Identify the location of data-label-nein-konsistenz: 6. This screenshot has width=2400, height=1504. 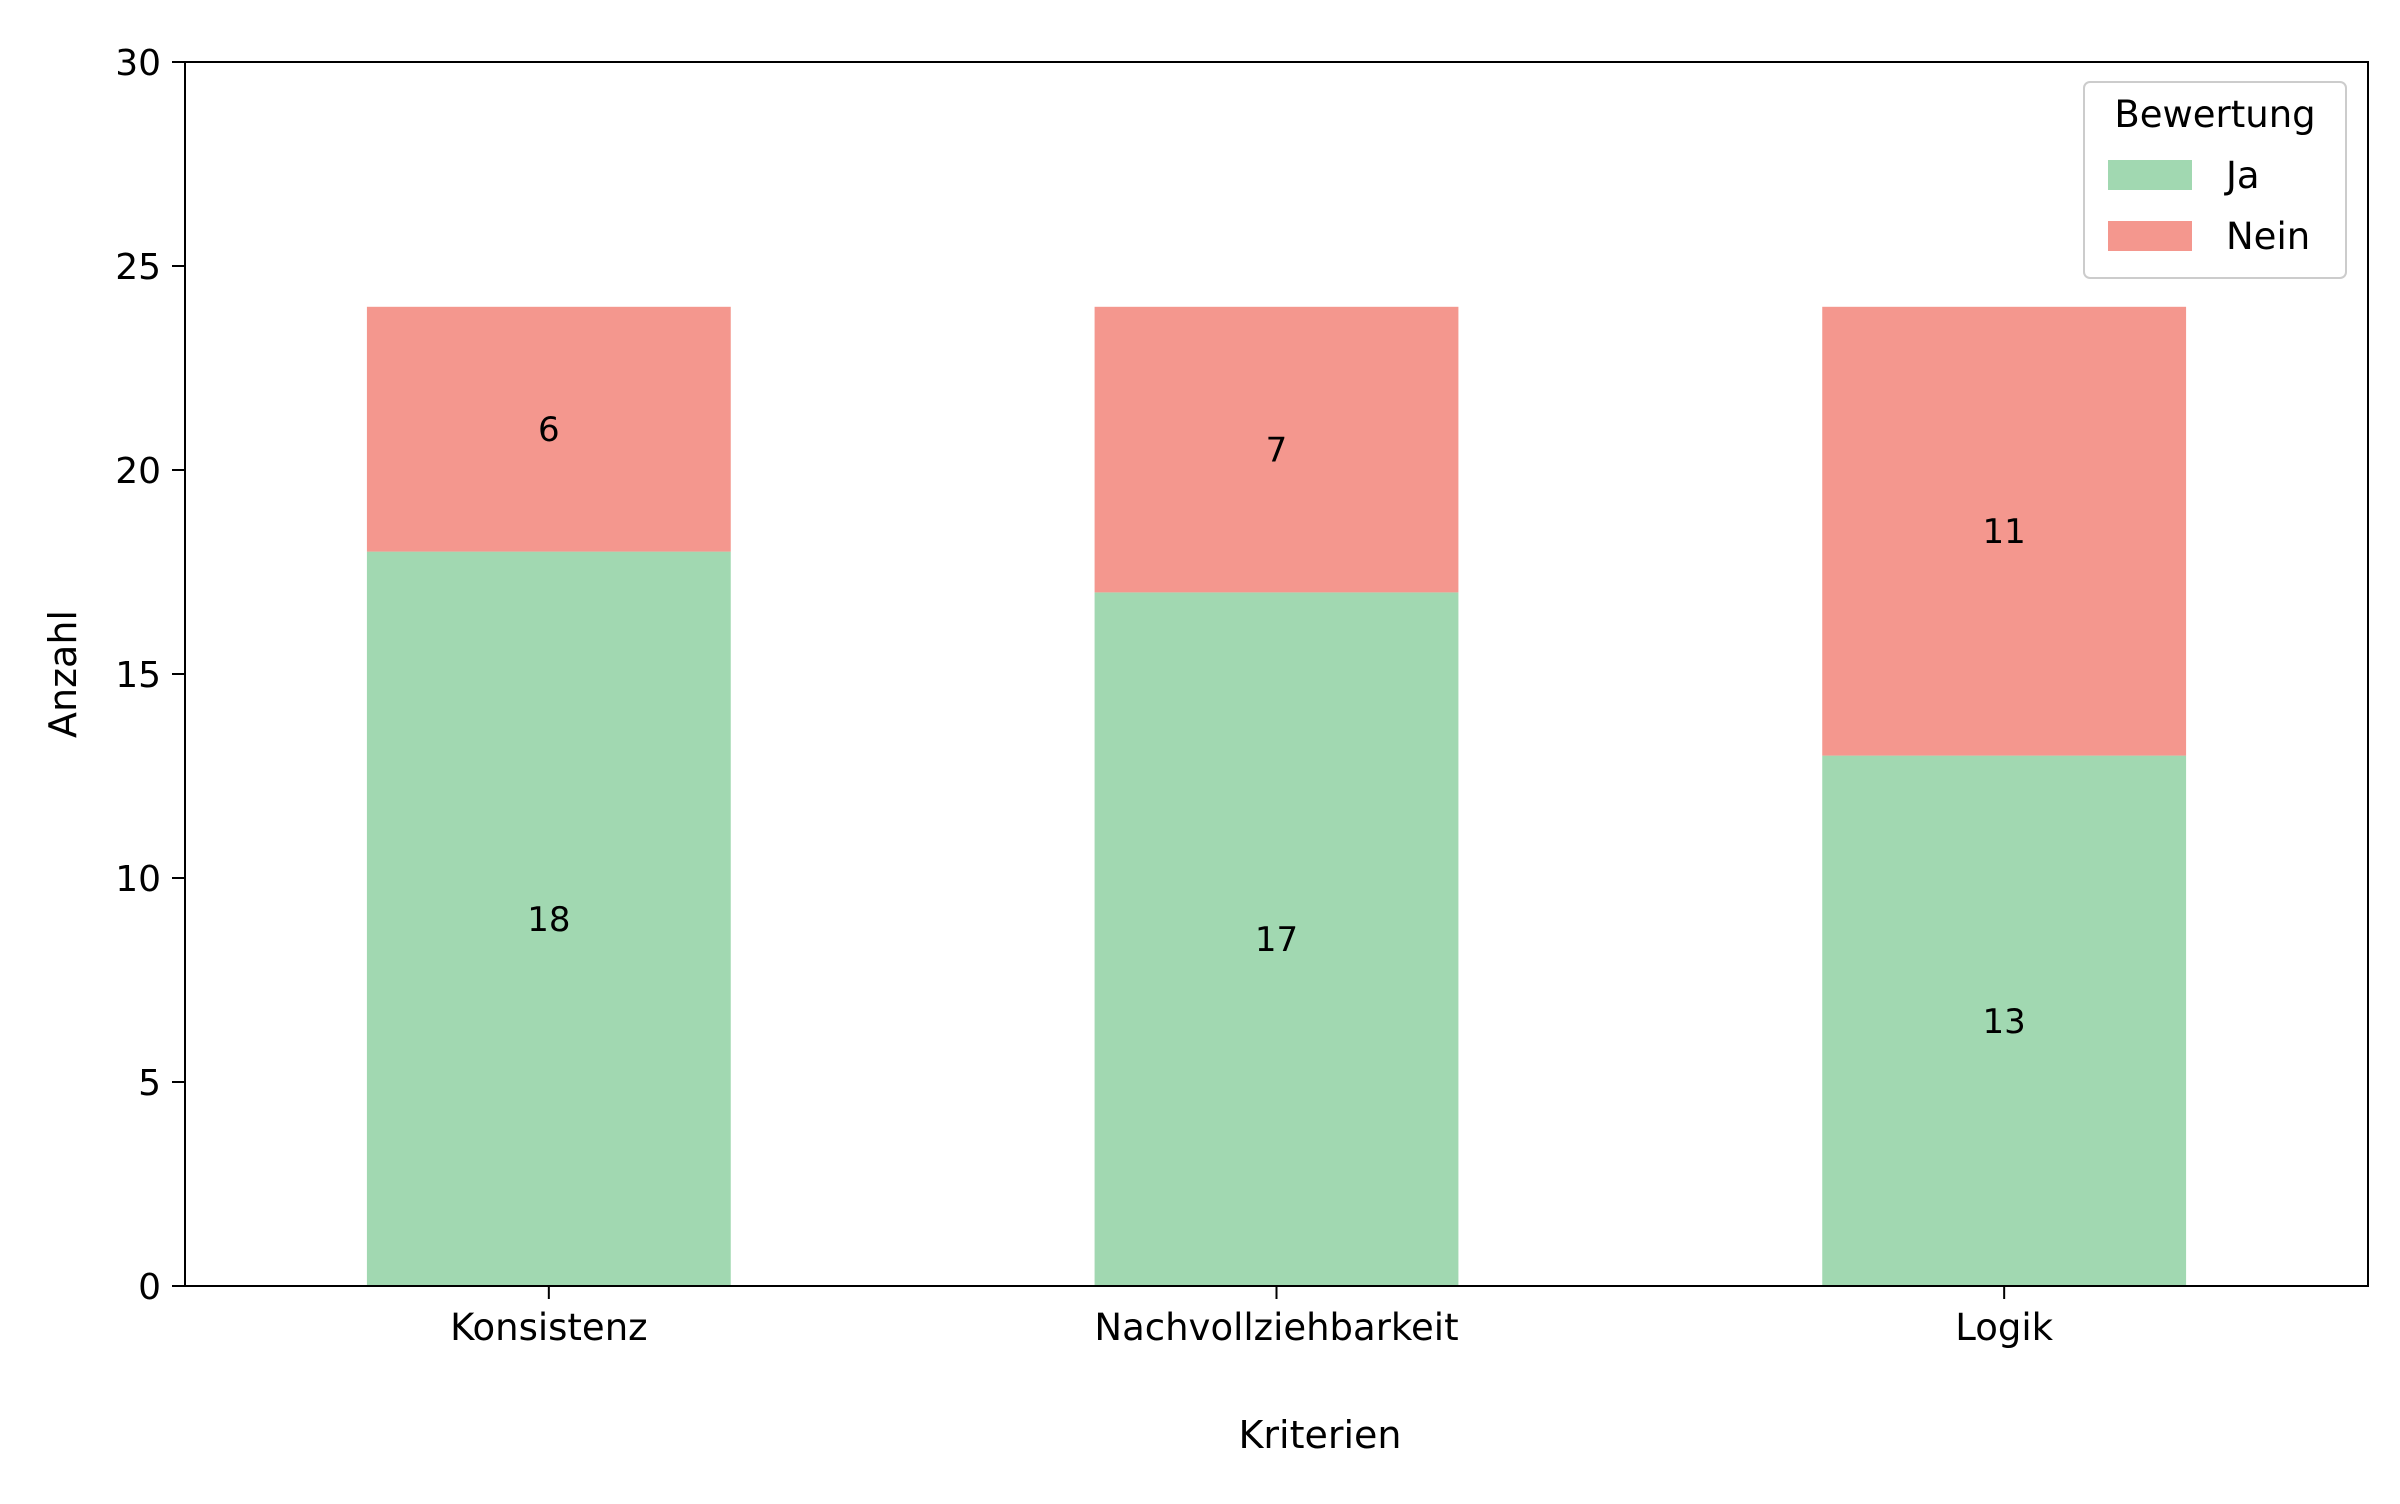
(549, 430).